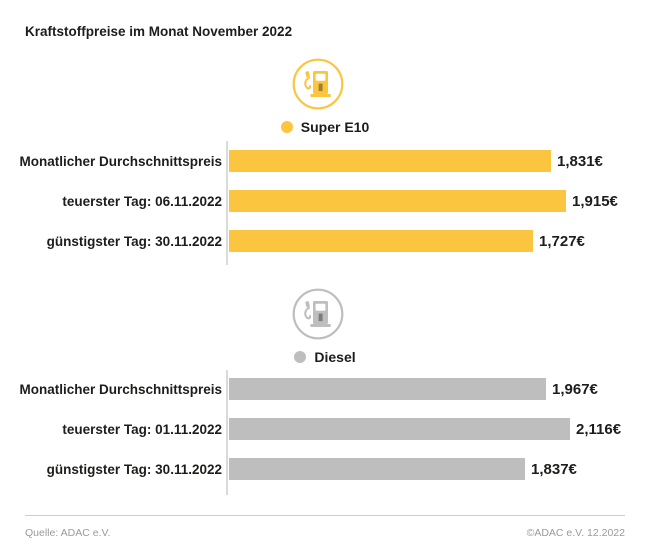 Image resolution: width=650 pixels, height=560 pixels. I want to click on copyright-text: ©ADAC e.V. 12.2022, so click(575, 533).